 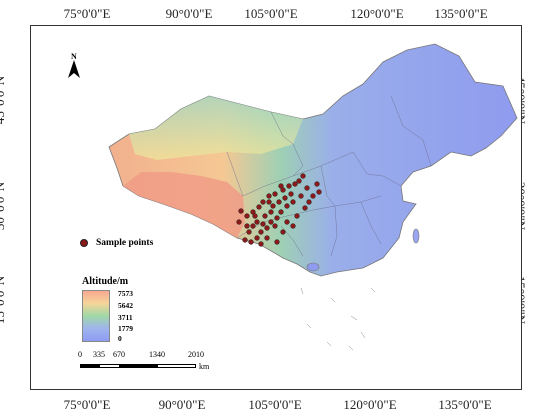 What do you see at coordinates (119, 354) in the screenshot?
I see `scale-tick-2: 670` at bounding box center [119, 354].